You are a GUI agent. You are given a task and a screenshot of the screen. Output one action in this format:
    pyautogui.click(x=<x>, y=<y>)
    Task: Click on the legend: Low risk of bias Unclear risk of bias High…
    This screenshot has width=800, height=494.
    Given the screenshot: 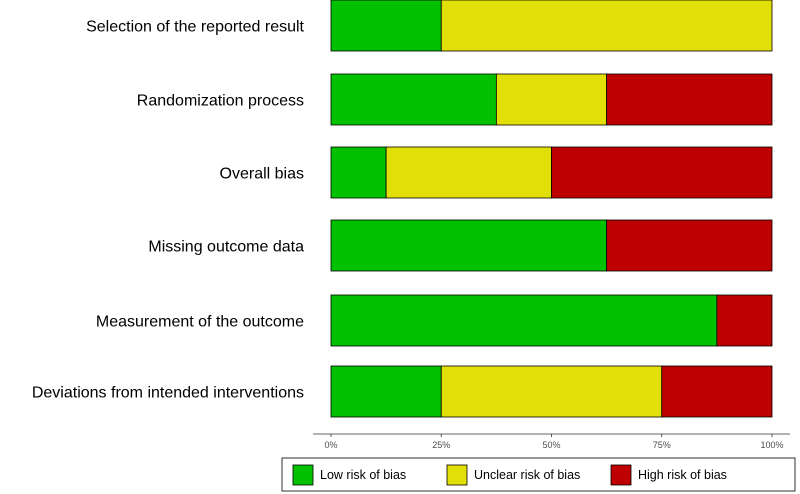 What is the action you would take?
    pyautogui.click(x=538, y=474)
    